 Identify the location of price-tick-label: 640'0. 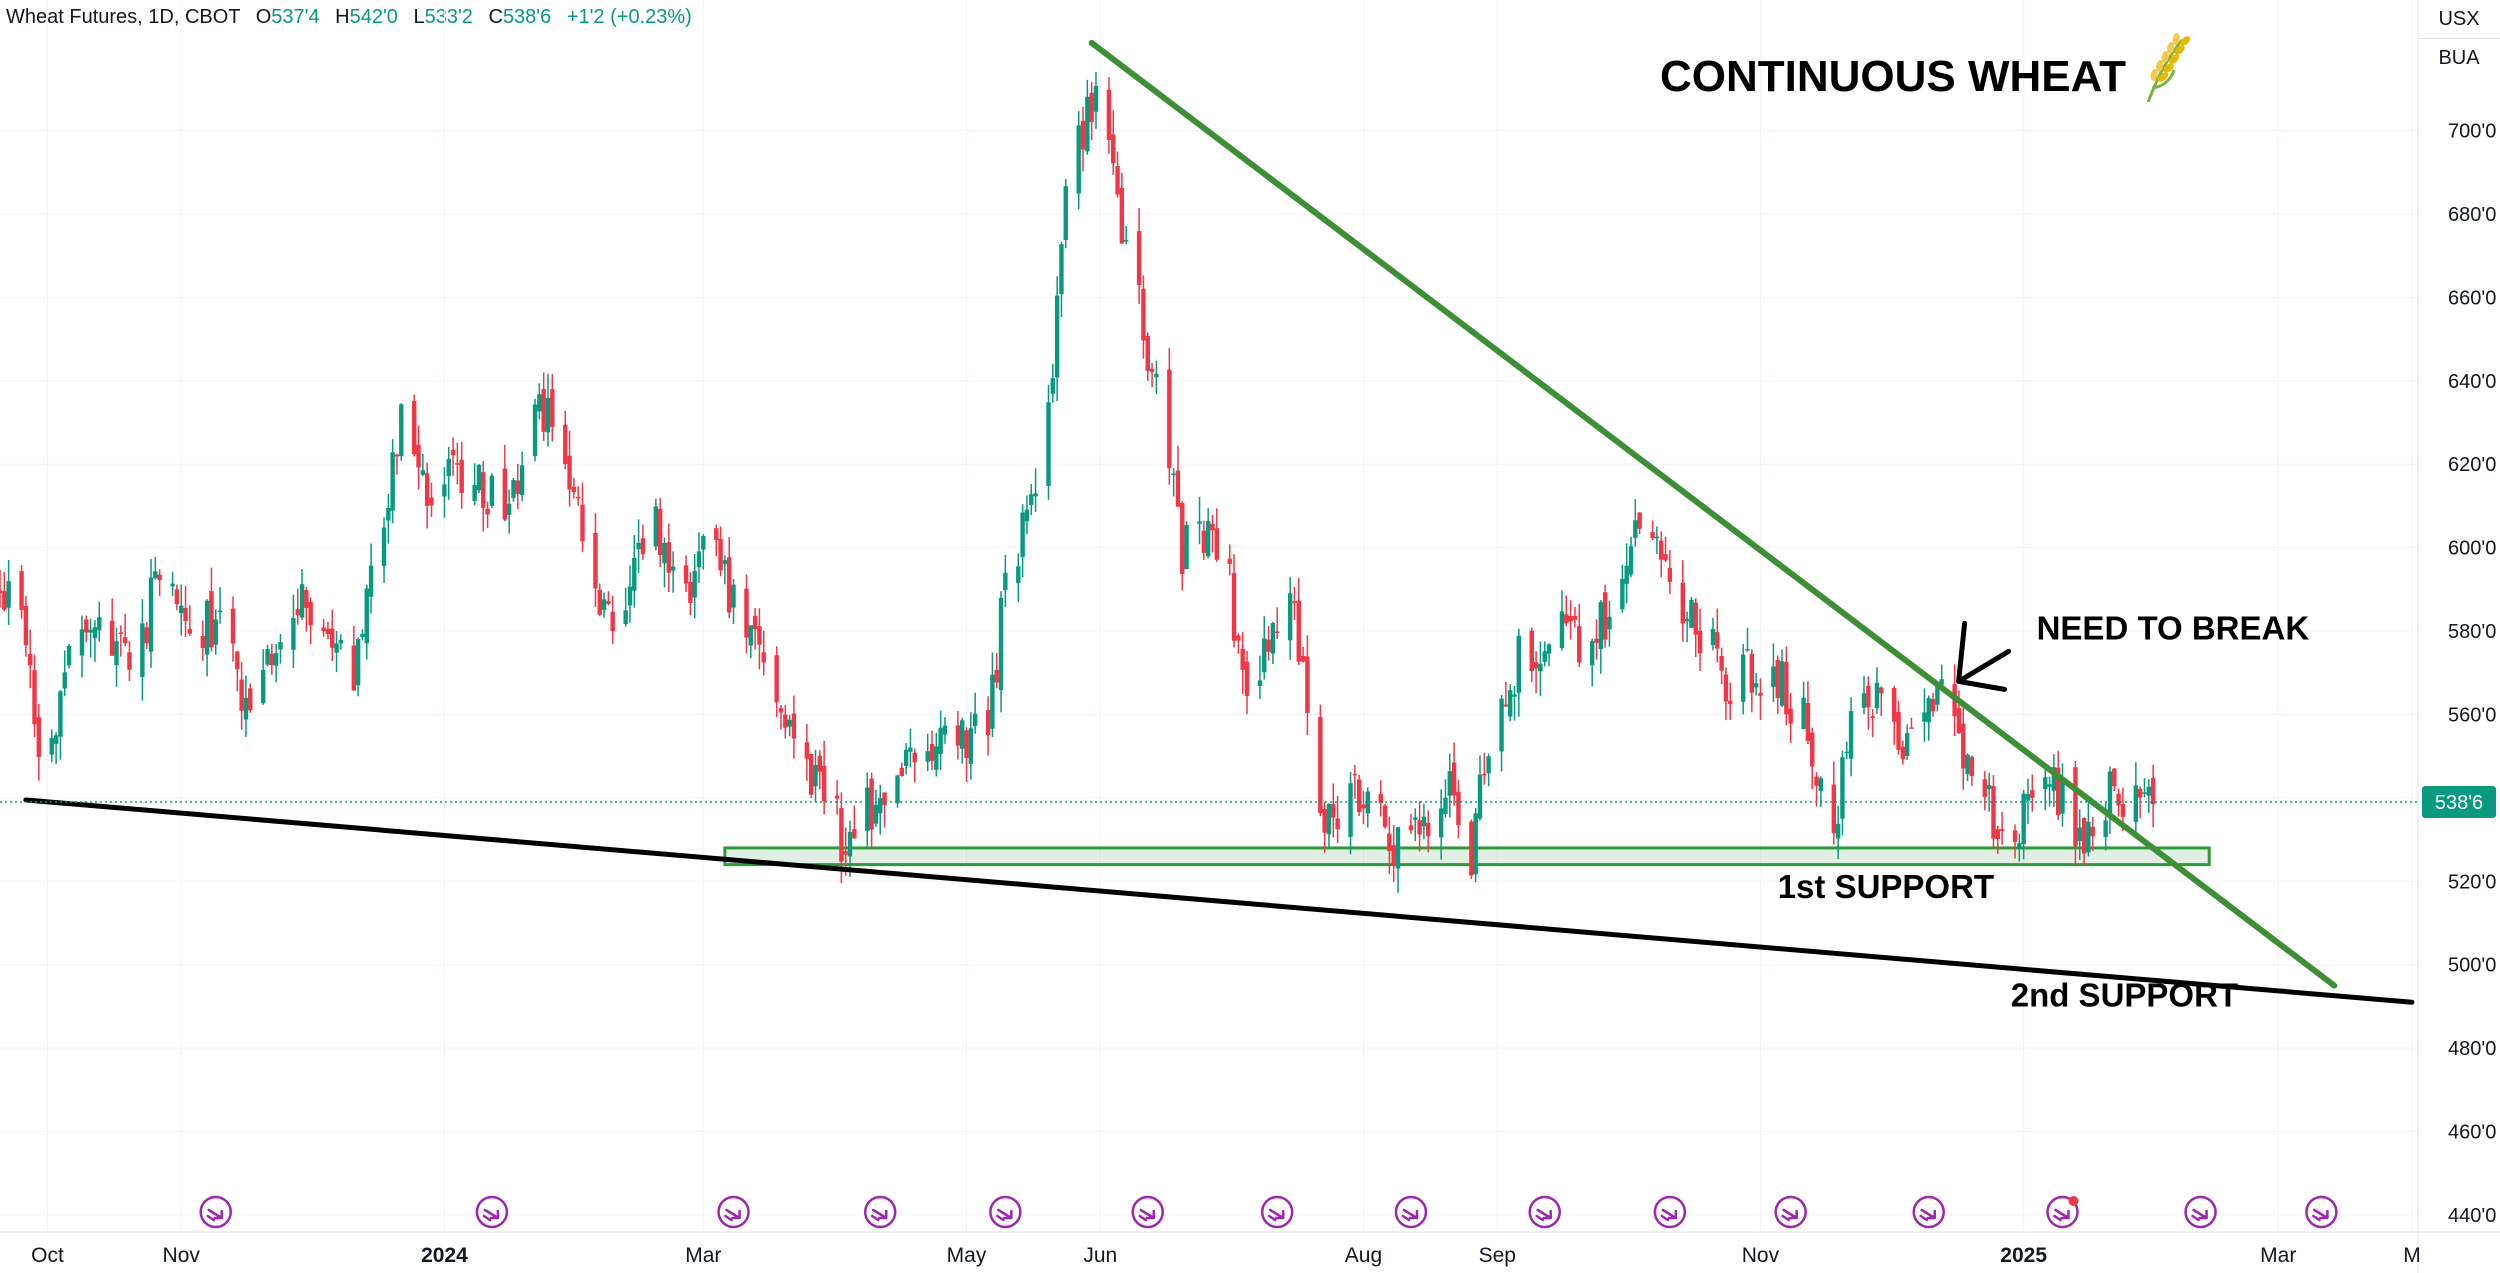
(2472, 382).